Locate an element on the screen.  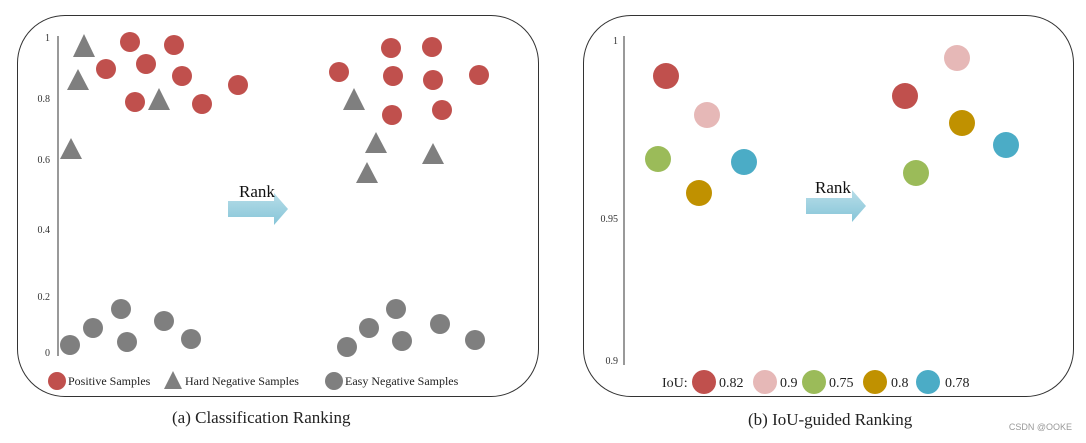
legend-hard-negative-icon is located at coordinates (173, 380).